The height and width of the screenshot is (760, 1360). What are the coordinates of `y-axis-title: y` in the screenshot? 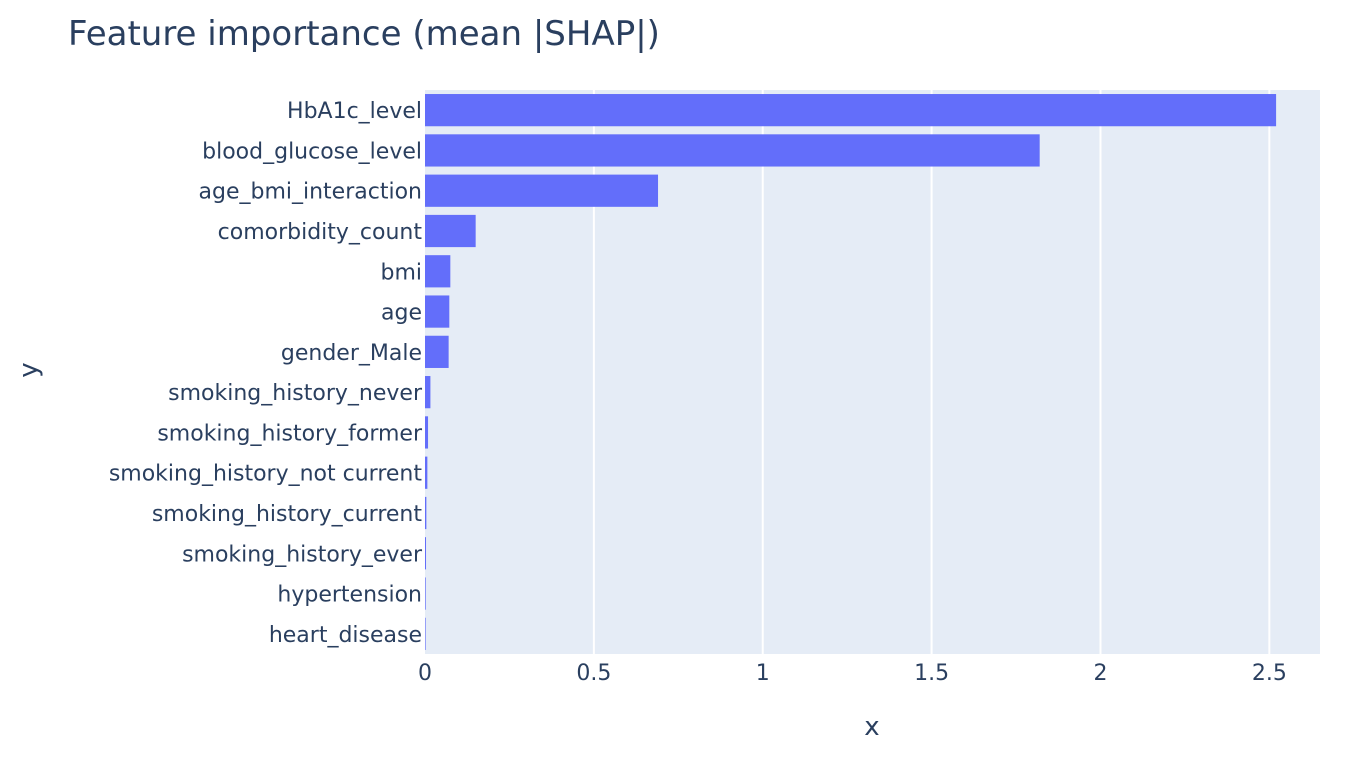 It's located at (29, 369).